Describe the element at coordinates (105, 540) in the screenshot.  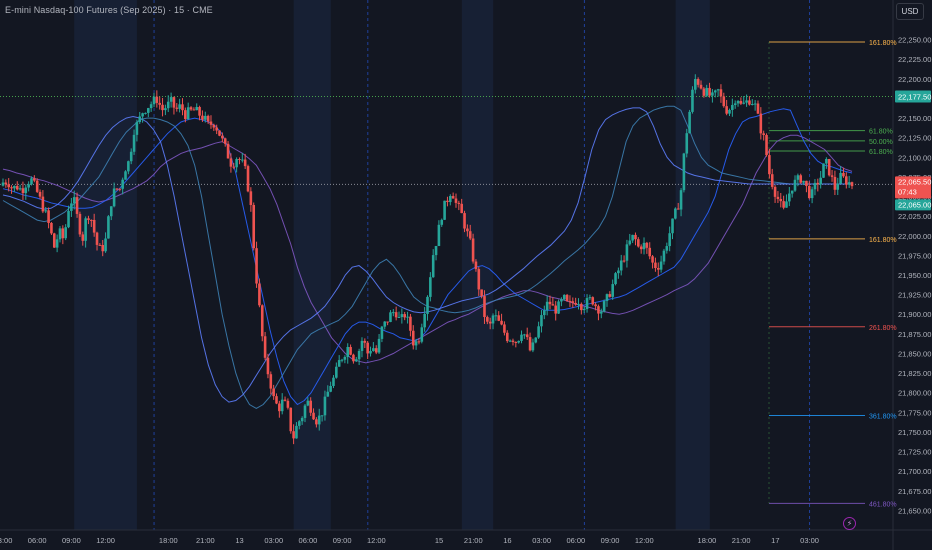
I see `x-tick-label: 12:00` at that location.